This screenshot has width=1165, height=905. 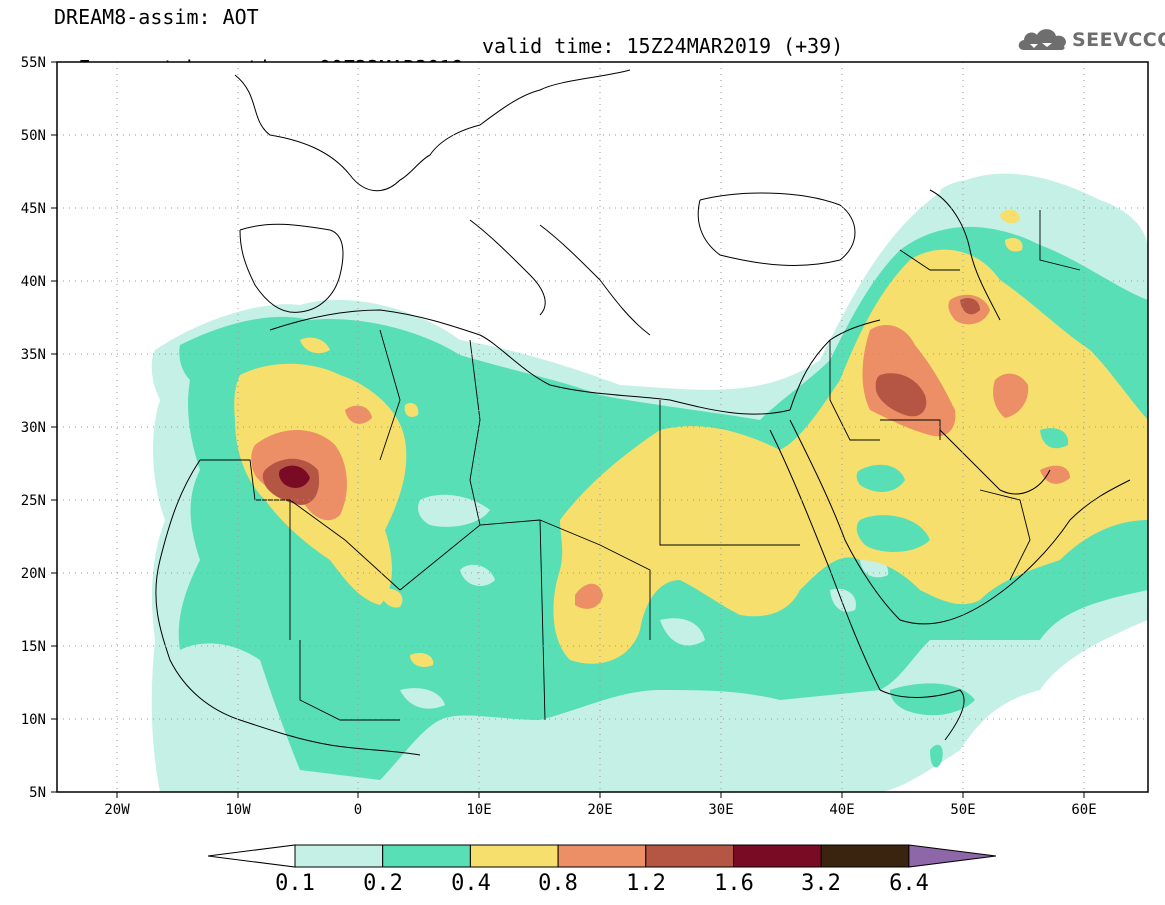 I want to click on lon-label: 0, so click(x=358, y=810).